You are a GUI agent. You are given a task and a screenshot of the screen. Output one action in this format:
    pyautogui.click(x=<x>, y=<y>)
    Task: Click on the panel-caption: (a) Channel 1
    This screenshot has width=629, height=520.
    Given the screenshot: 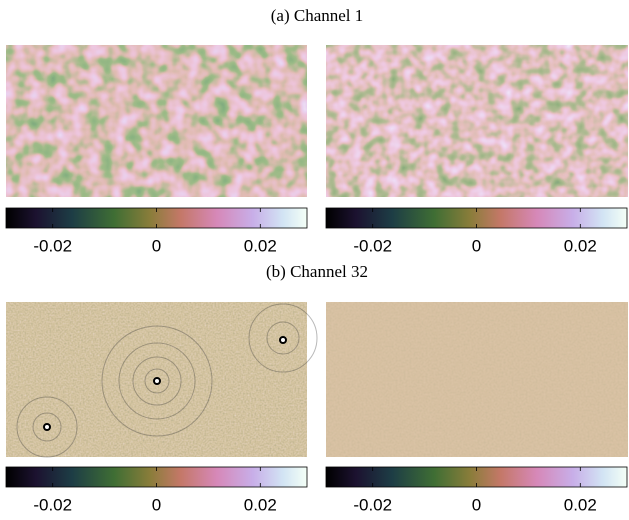 What is the action you would take?
    pyautogui.click(x=317, y=15)
    